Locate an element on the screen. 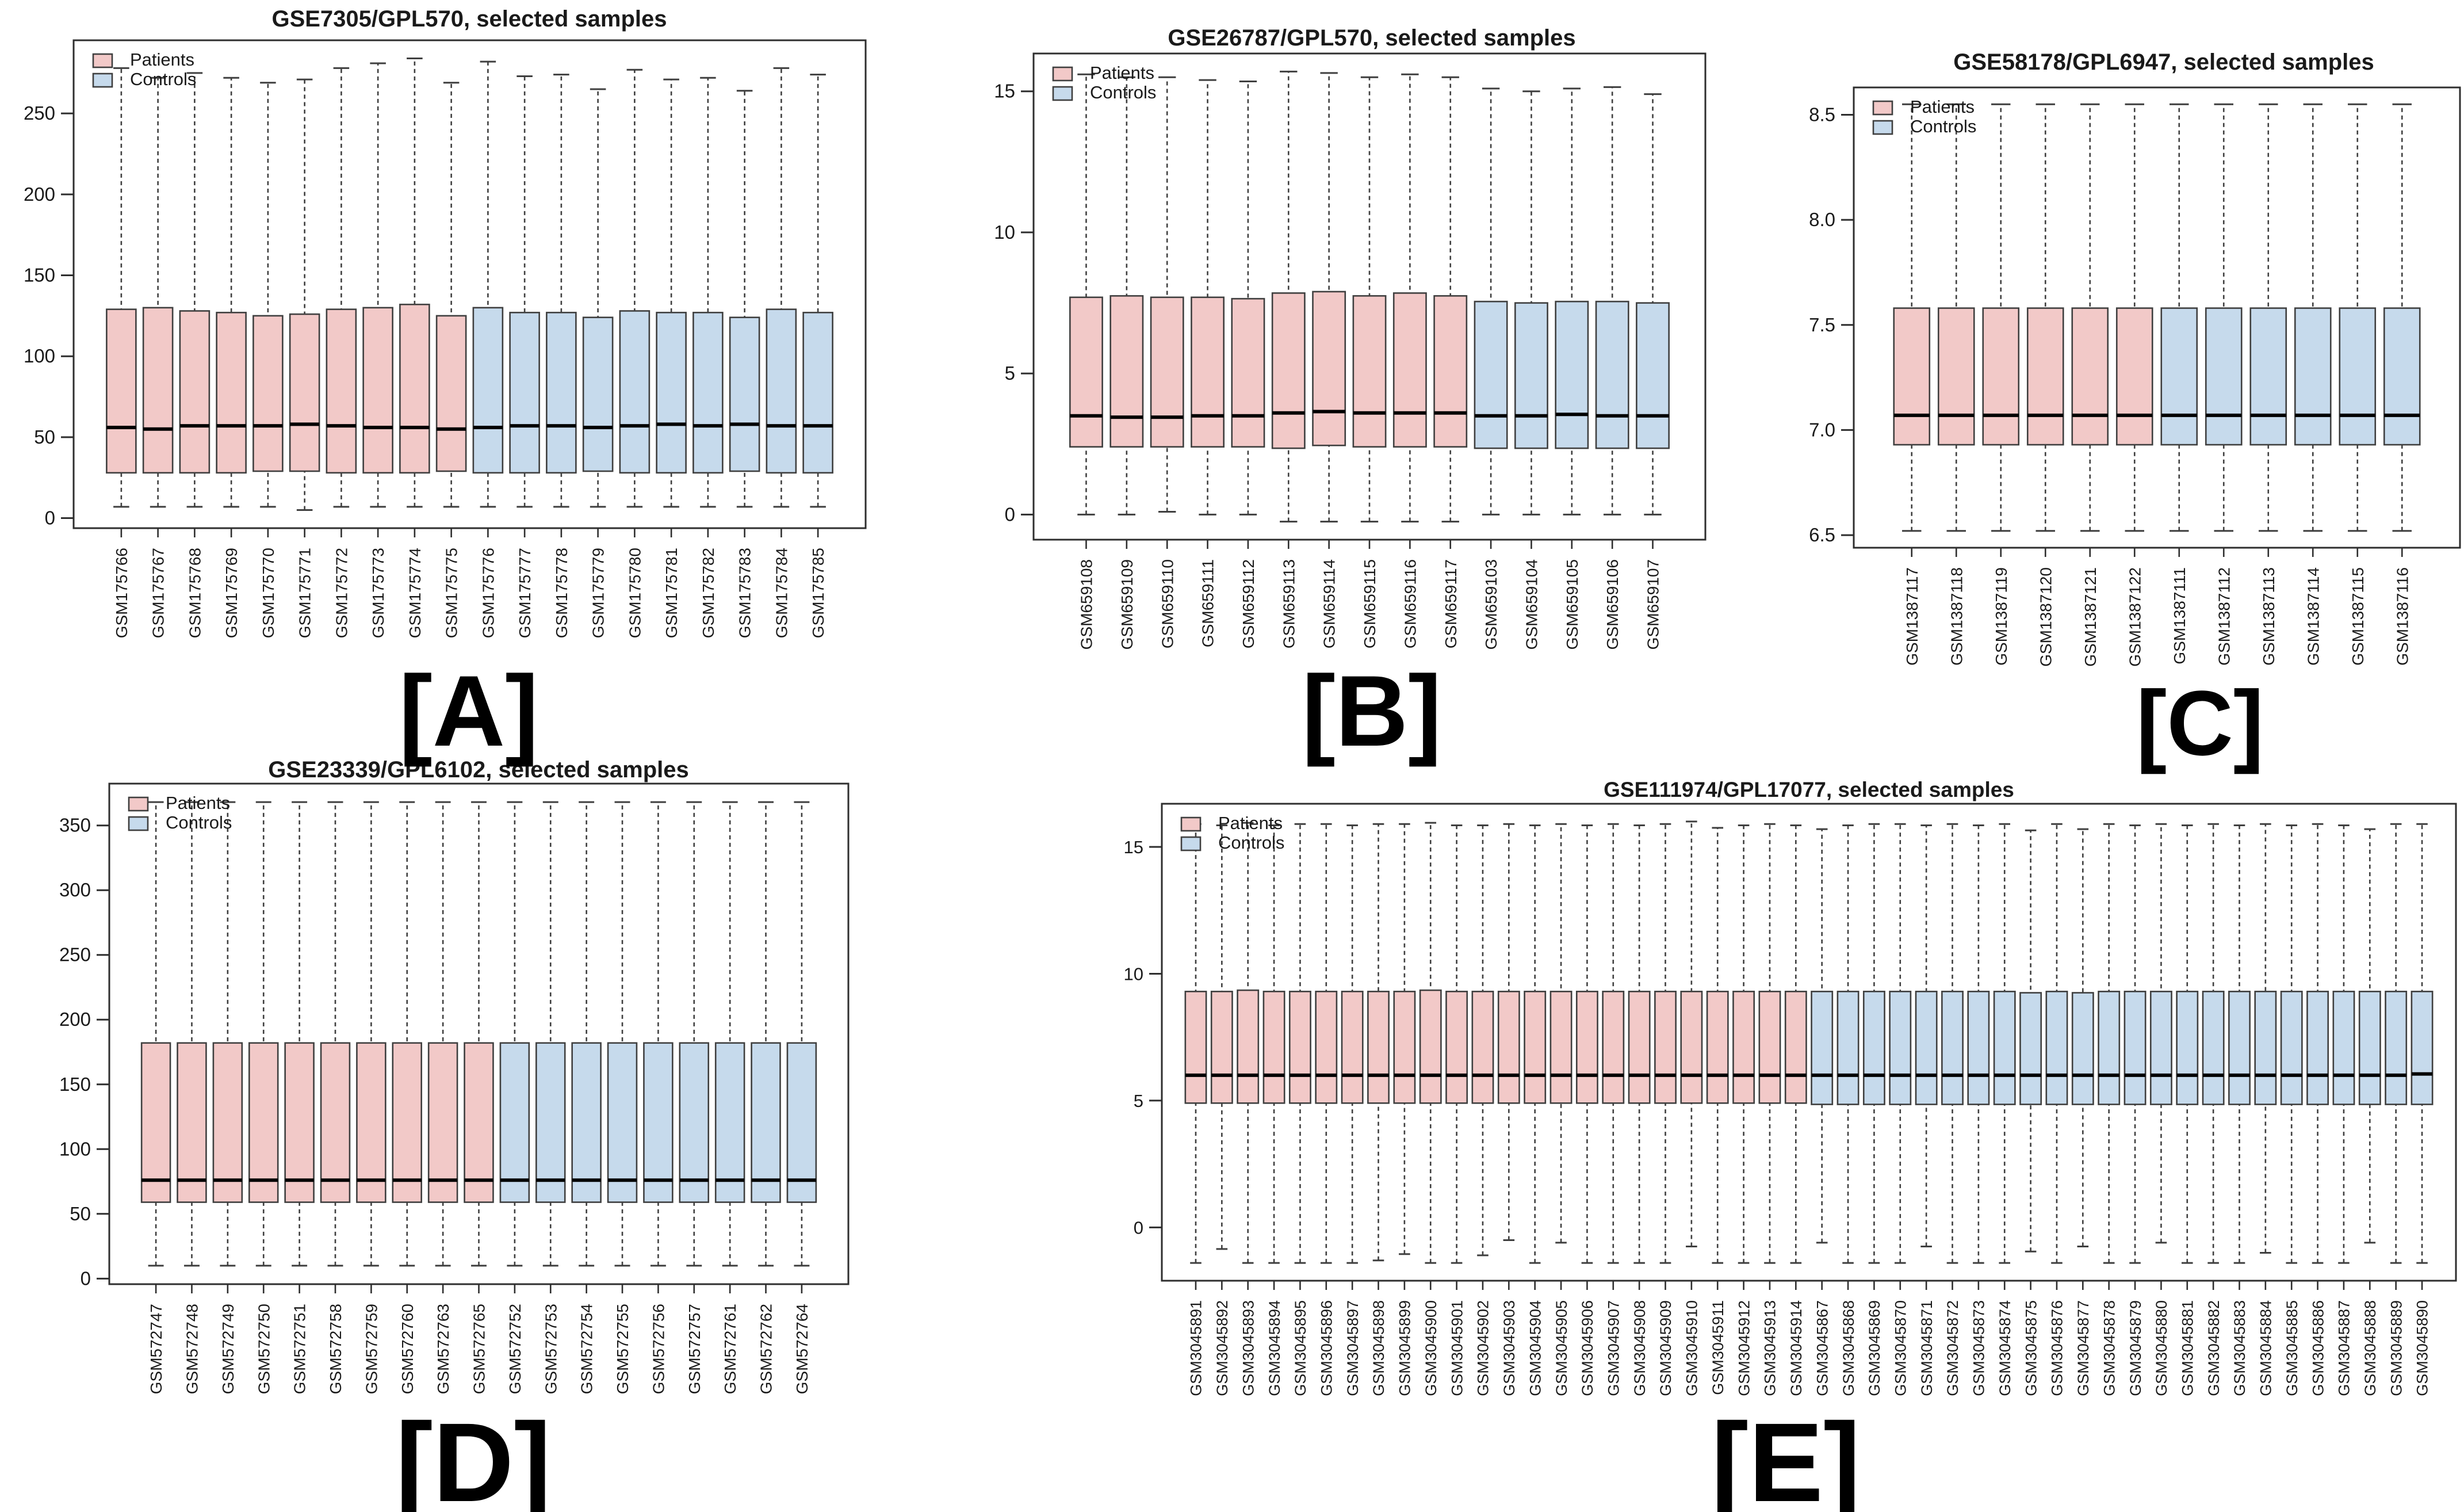 This screenshot has width=2464, height=1512. boxplot-sample: GSM3045898 is located at coordinates (1378, 1109).